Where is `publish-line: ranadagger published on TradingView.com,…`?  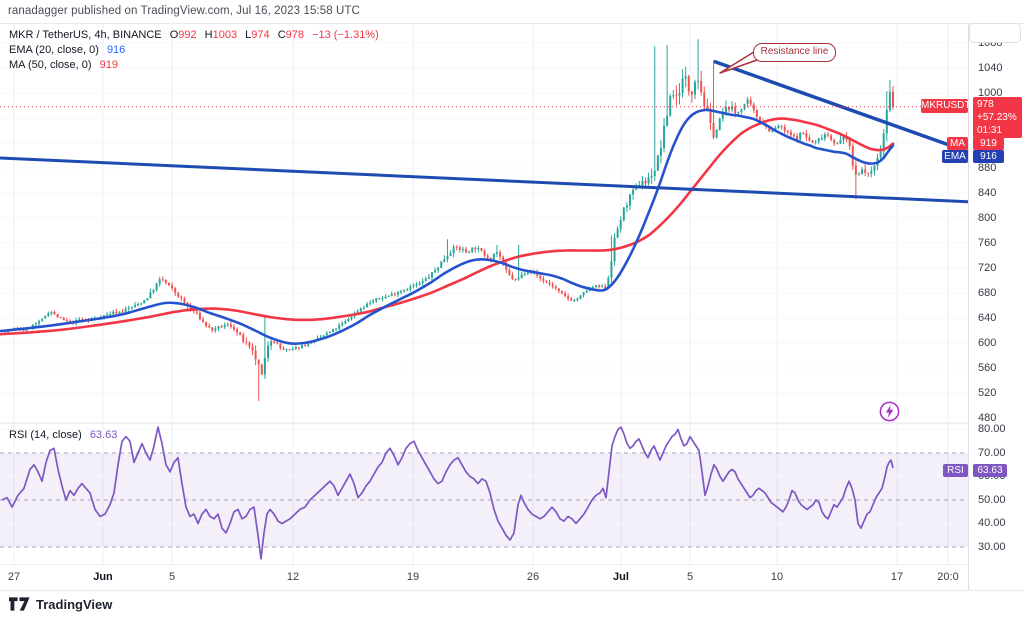 publish-line: ranadagger published on TradingView.com,… is located at coordinates (184, 11).